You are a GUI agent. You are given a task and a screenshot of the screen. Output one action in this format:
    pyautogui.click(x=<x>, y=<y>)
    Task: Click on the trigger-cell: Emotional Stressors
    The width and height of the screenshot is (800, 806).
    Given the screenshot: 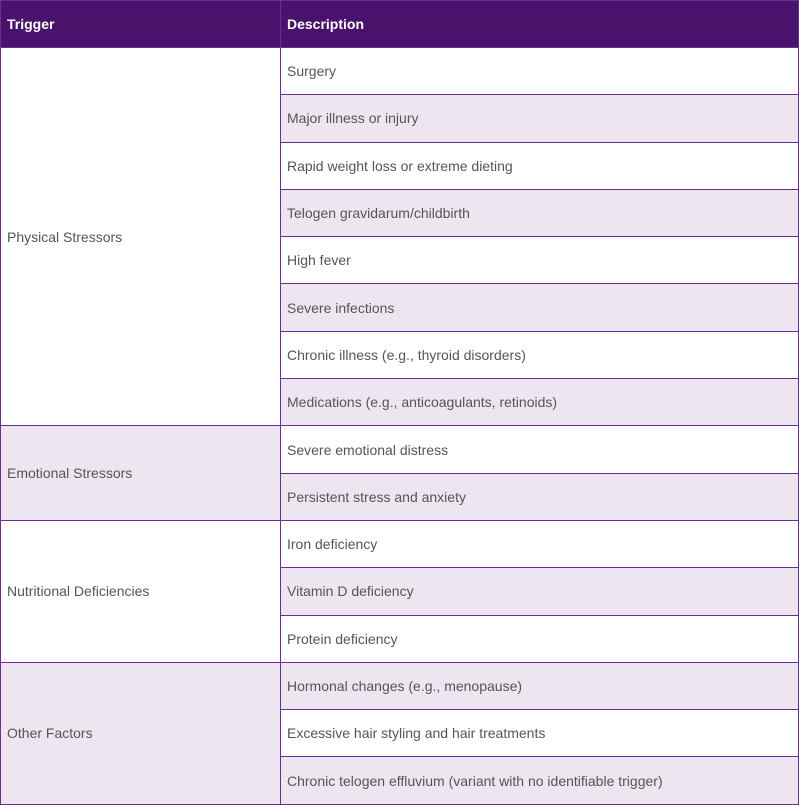 What is the action you would take?
    pyautogui.click(x=140, y=473)
    